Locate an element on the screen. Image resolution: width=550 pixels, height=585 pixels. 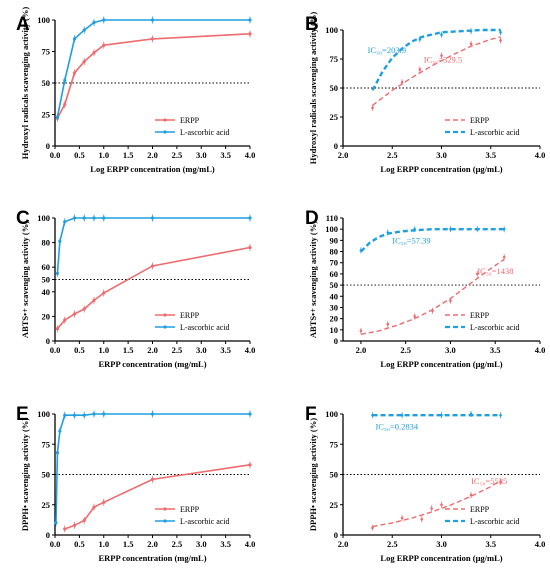
y-tick-label: 30 is located at coordinates (334, 307).